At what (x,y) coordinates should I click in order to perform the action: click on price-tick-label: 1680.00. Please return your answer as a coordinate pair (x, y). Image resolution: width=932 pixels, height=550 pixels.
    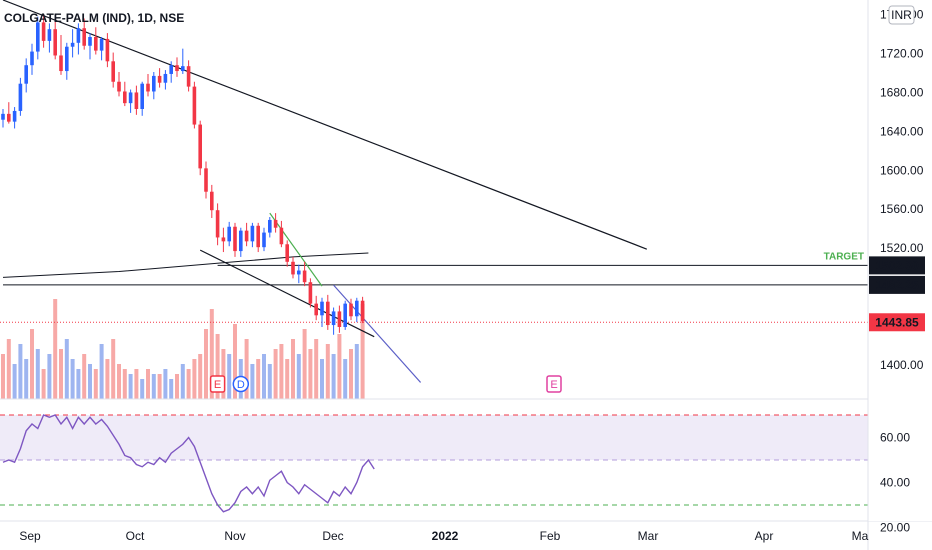
    Looking at the image, I should click on (902, 92).